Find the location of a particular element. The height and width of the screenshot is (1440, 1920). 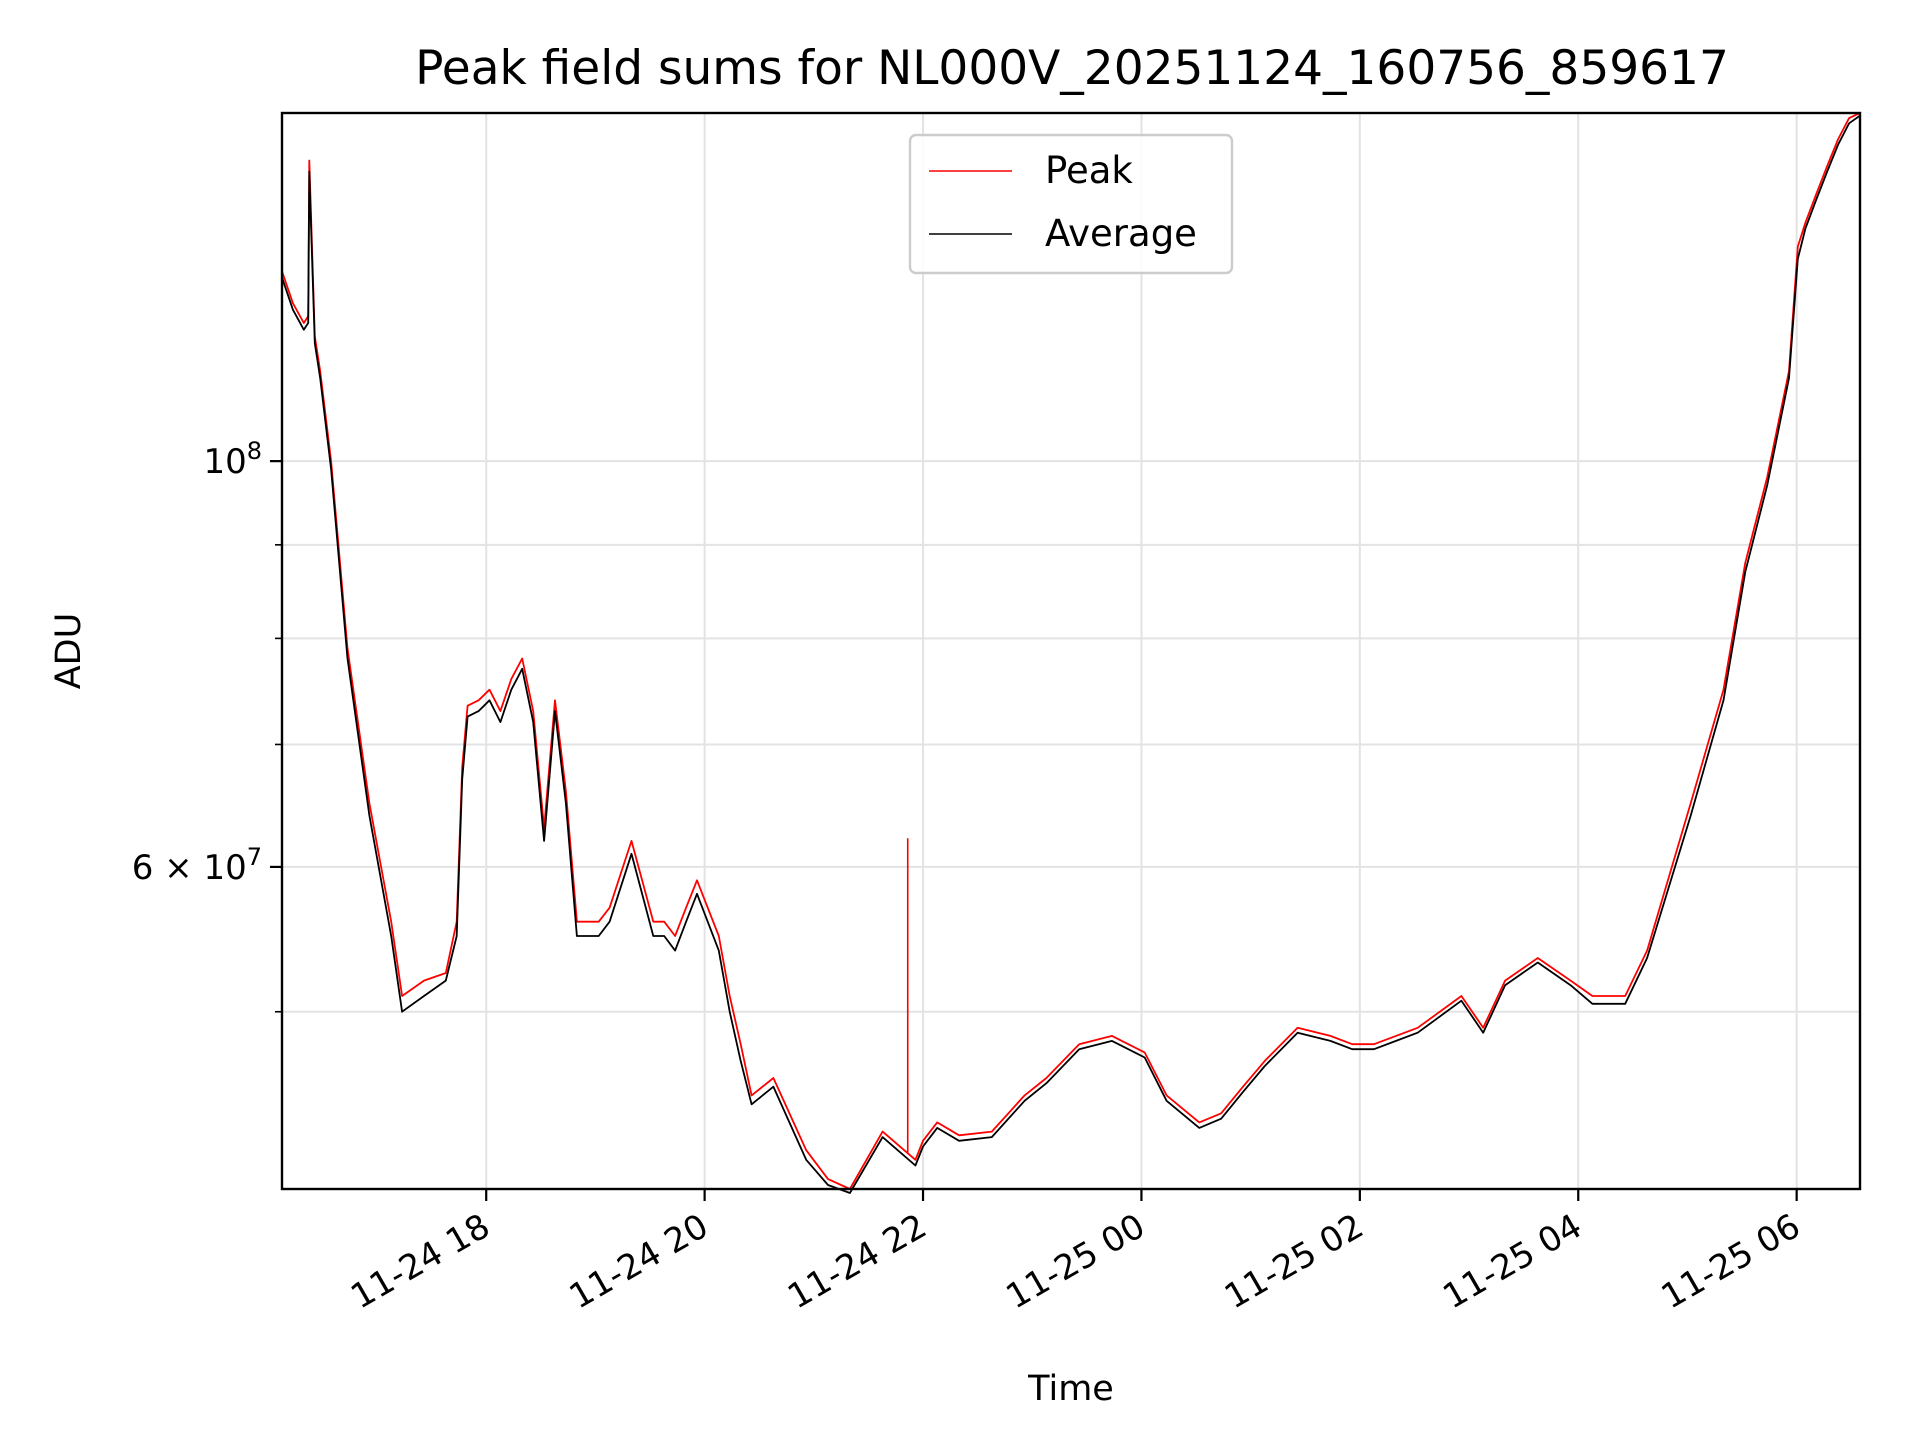

x-tick-label: 11-24 20 is located at coordinates (639, 1261).